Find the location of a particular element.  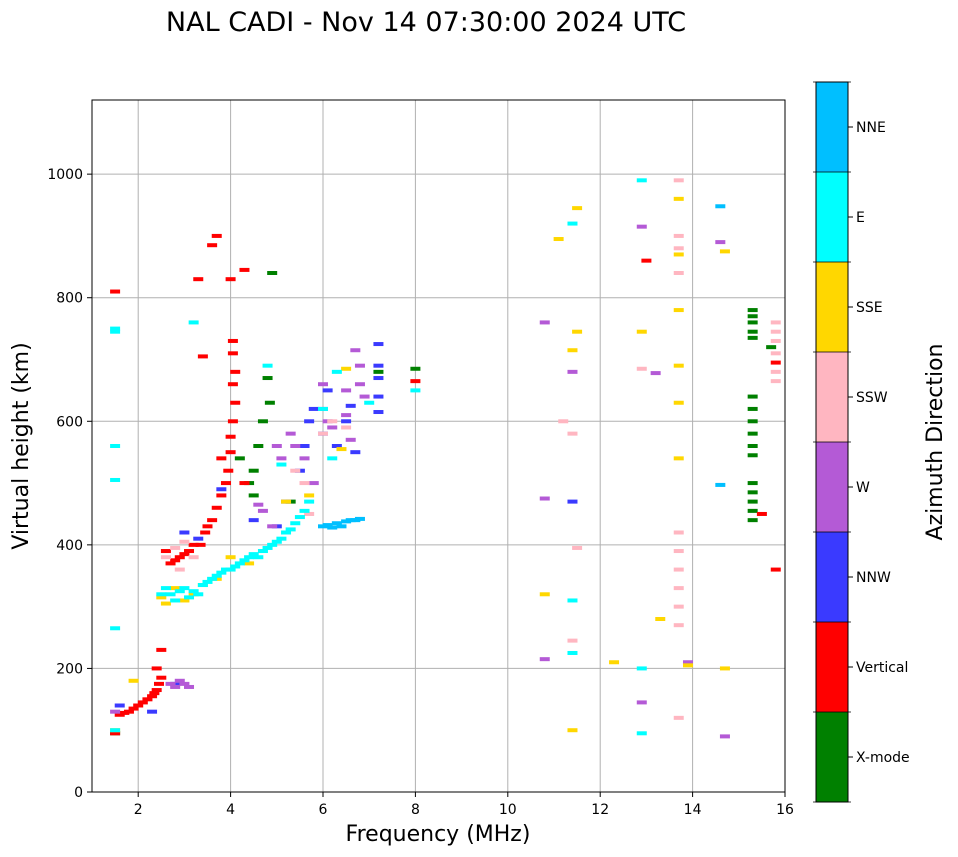

colorbar-label: NNE is located at coordinates (871, 128).